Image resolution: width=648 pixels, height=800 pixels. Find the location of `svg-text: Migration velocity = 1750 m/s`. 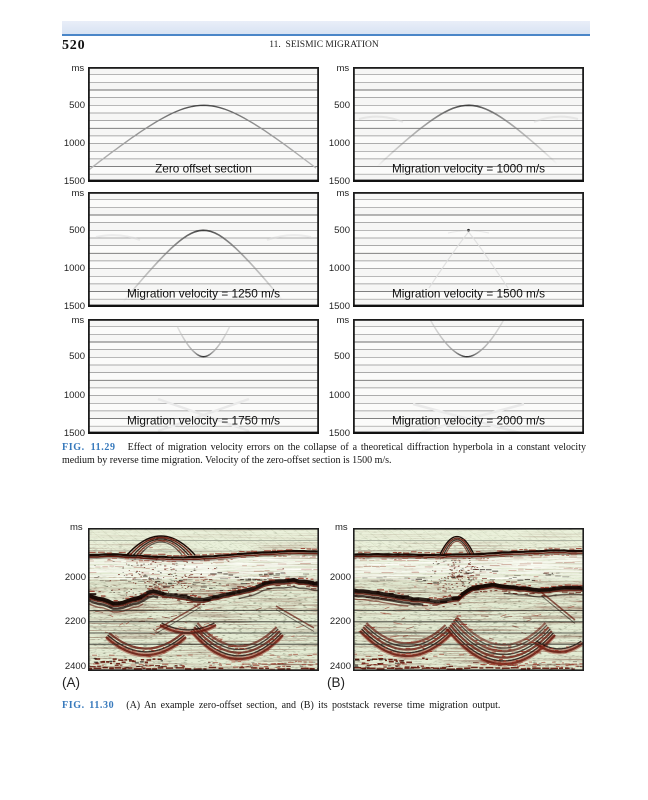

svg-text: Migration velocity = 1750 m/s is located at coordinates (202, 420).